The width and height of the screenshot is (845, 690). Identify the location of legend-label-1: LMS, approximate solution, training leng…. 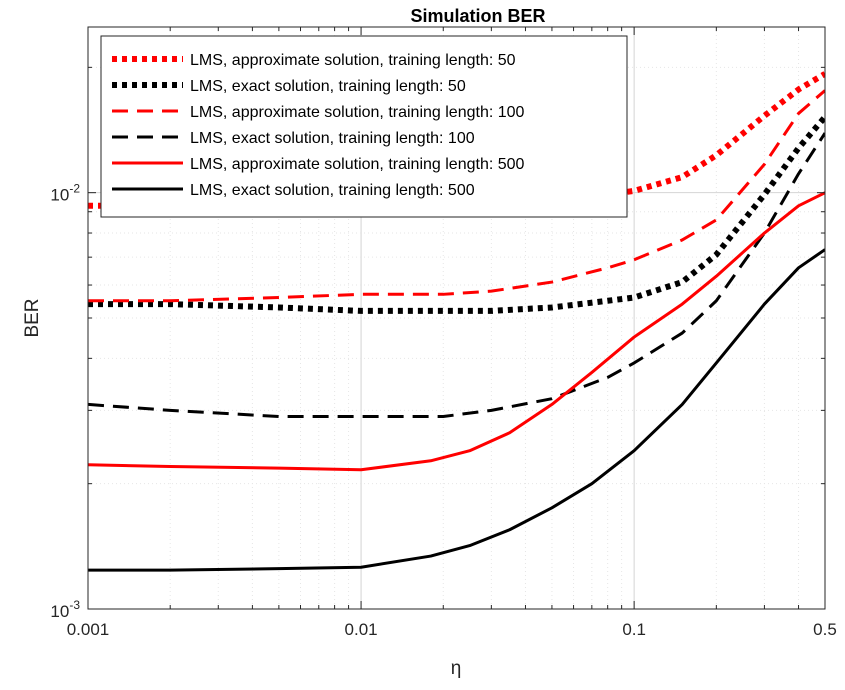
(353, 60).